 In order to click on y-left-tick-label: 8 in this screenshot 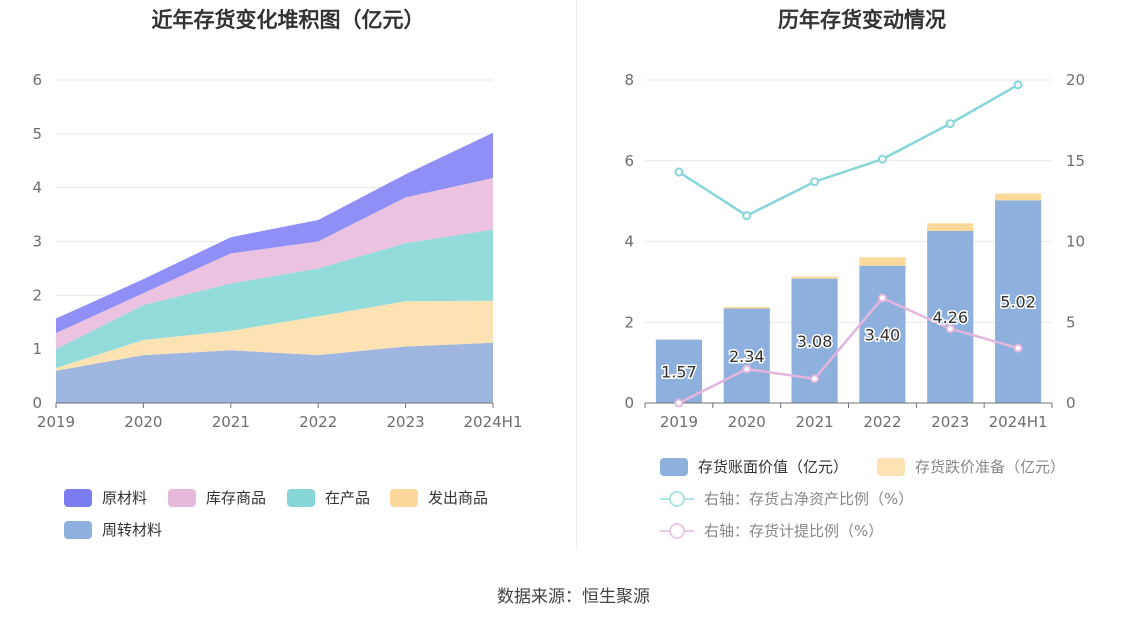, I will do `click(629, 80)`.